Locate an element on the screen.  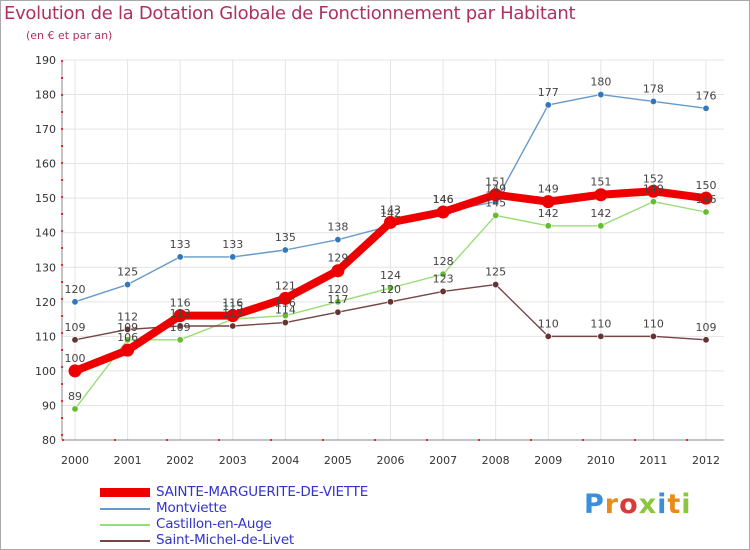
x-tick-label: 2008 is located at coordinates (496, 460).